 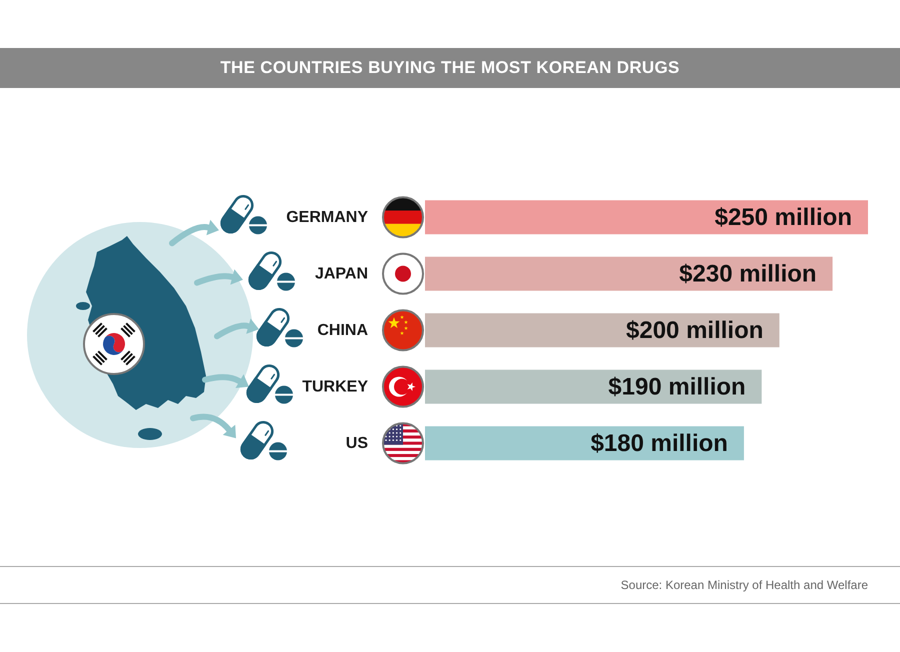 What do you see at coordinates (677, 386) in the screenshot?
I see `data-label: $190 million` at bounding box center [677, 386].